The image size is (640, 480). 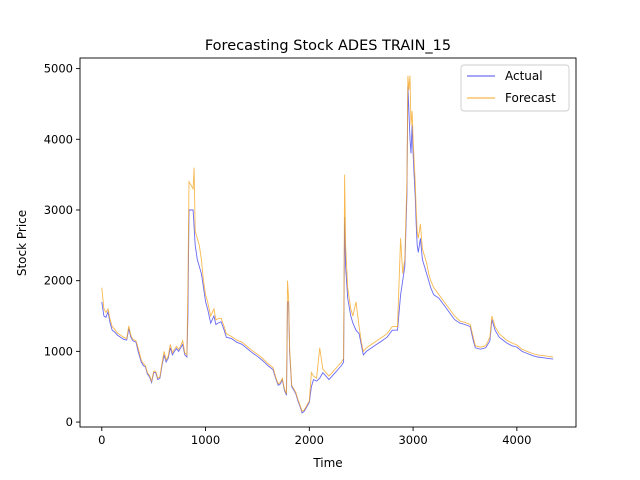 I want to click on y-tick-label: 3000, so click(x=58, y=210).